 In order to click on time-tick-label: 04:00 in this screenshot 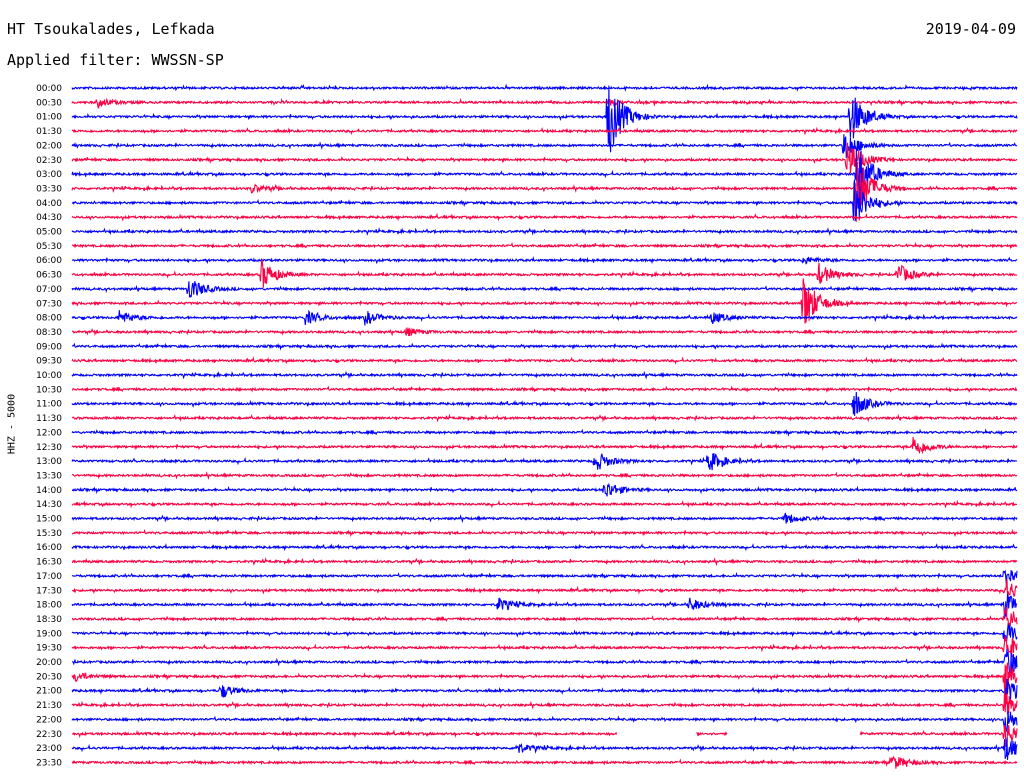, I will do `click(49, 204)`.